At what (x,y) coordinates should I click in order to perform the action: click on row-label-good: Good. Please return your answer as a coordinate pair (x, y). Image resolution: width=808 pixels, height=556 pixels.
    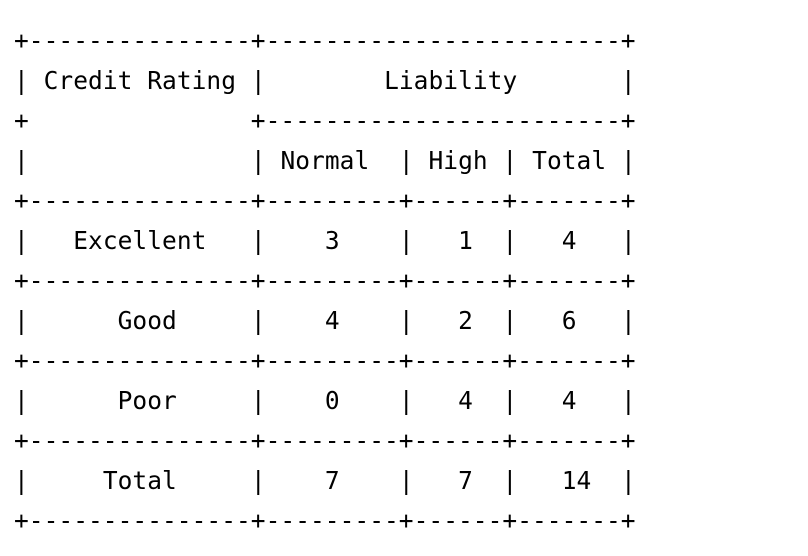
    Looking at the image, I should click on (147, 320).